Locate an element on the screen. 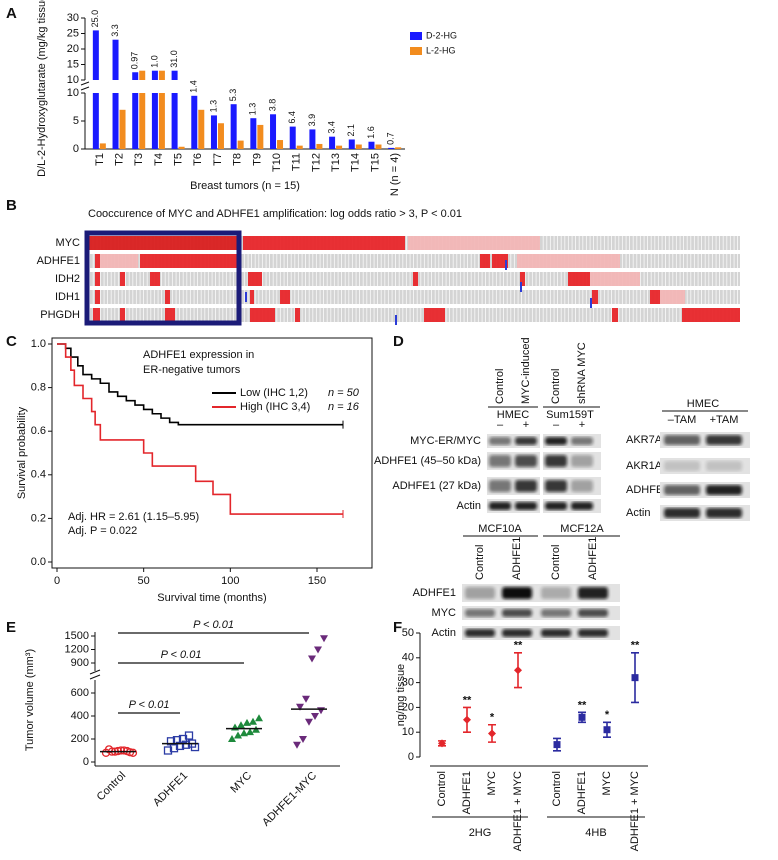 This screenshot has width=778, height=860. y-tick-label: 900 is located at coordinates (80, 663).